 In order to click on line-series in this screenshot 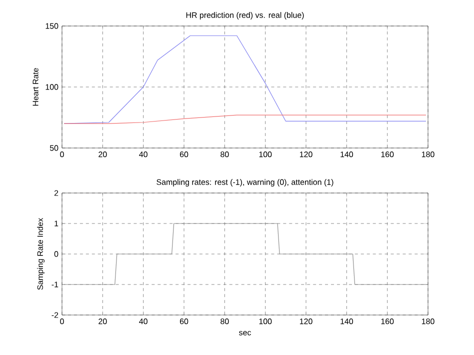, I will do `click(245, 119)`.